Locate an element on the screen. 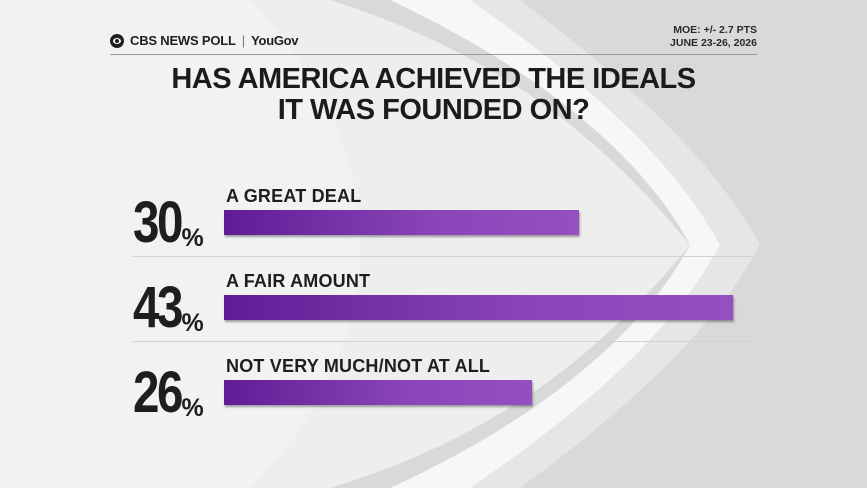 The height and width of the screenshot is (488, 867). header-rule is located at coordinates (433, 54).